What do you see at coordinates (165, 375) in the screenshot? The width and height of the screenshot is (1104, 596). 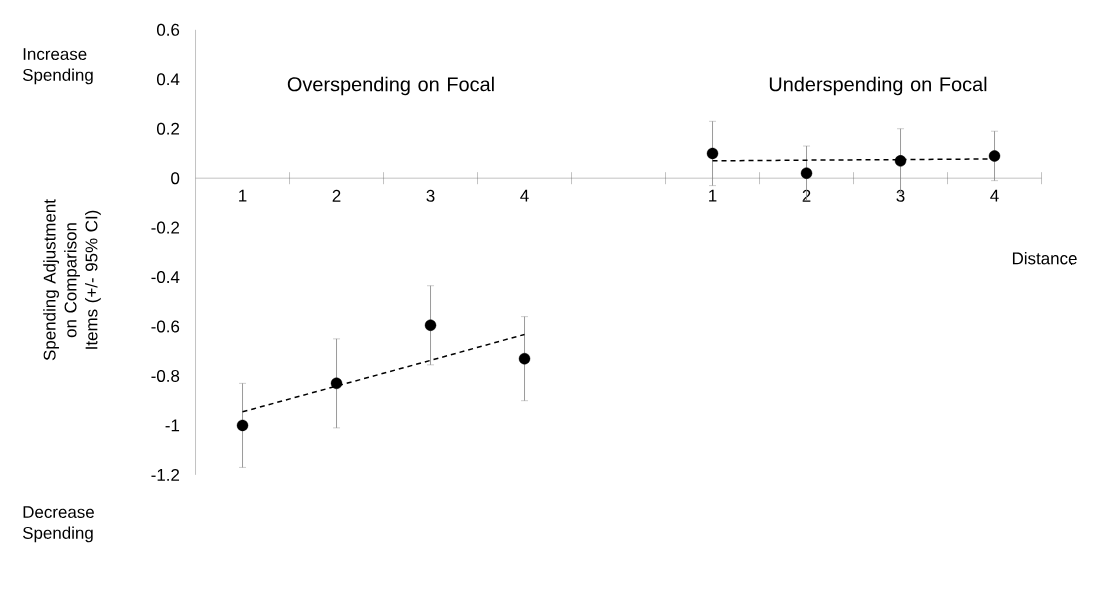 I see `y-tick-label: -0.8` at bounding box center [165, 375].